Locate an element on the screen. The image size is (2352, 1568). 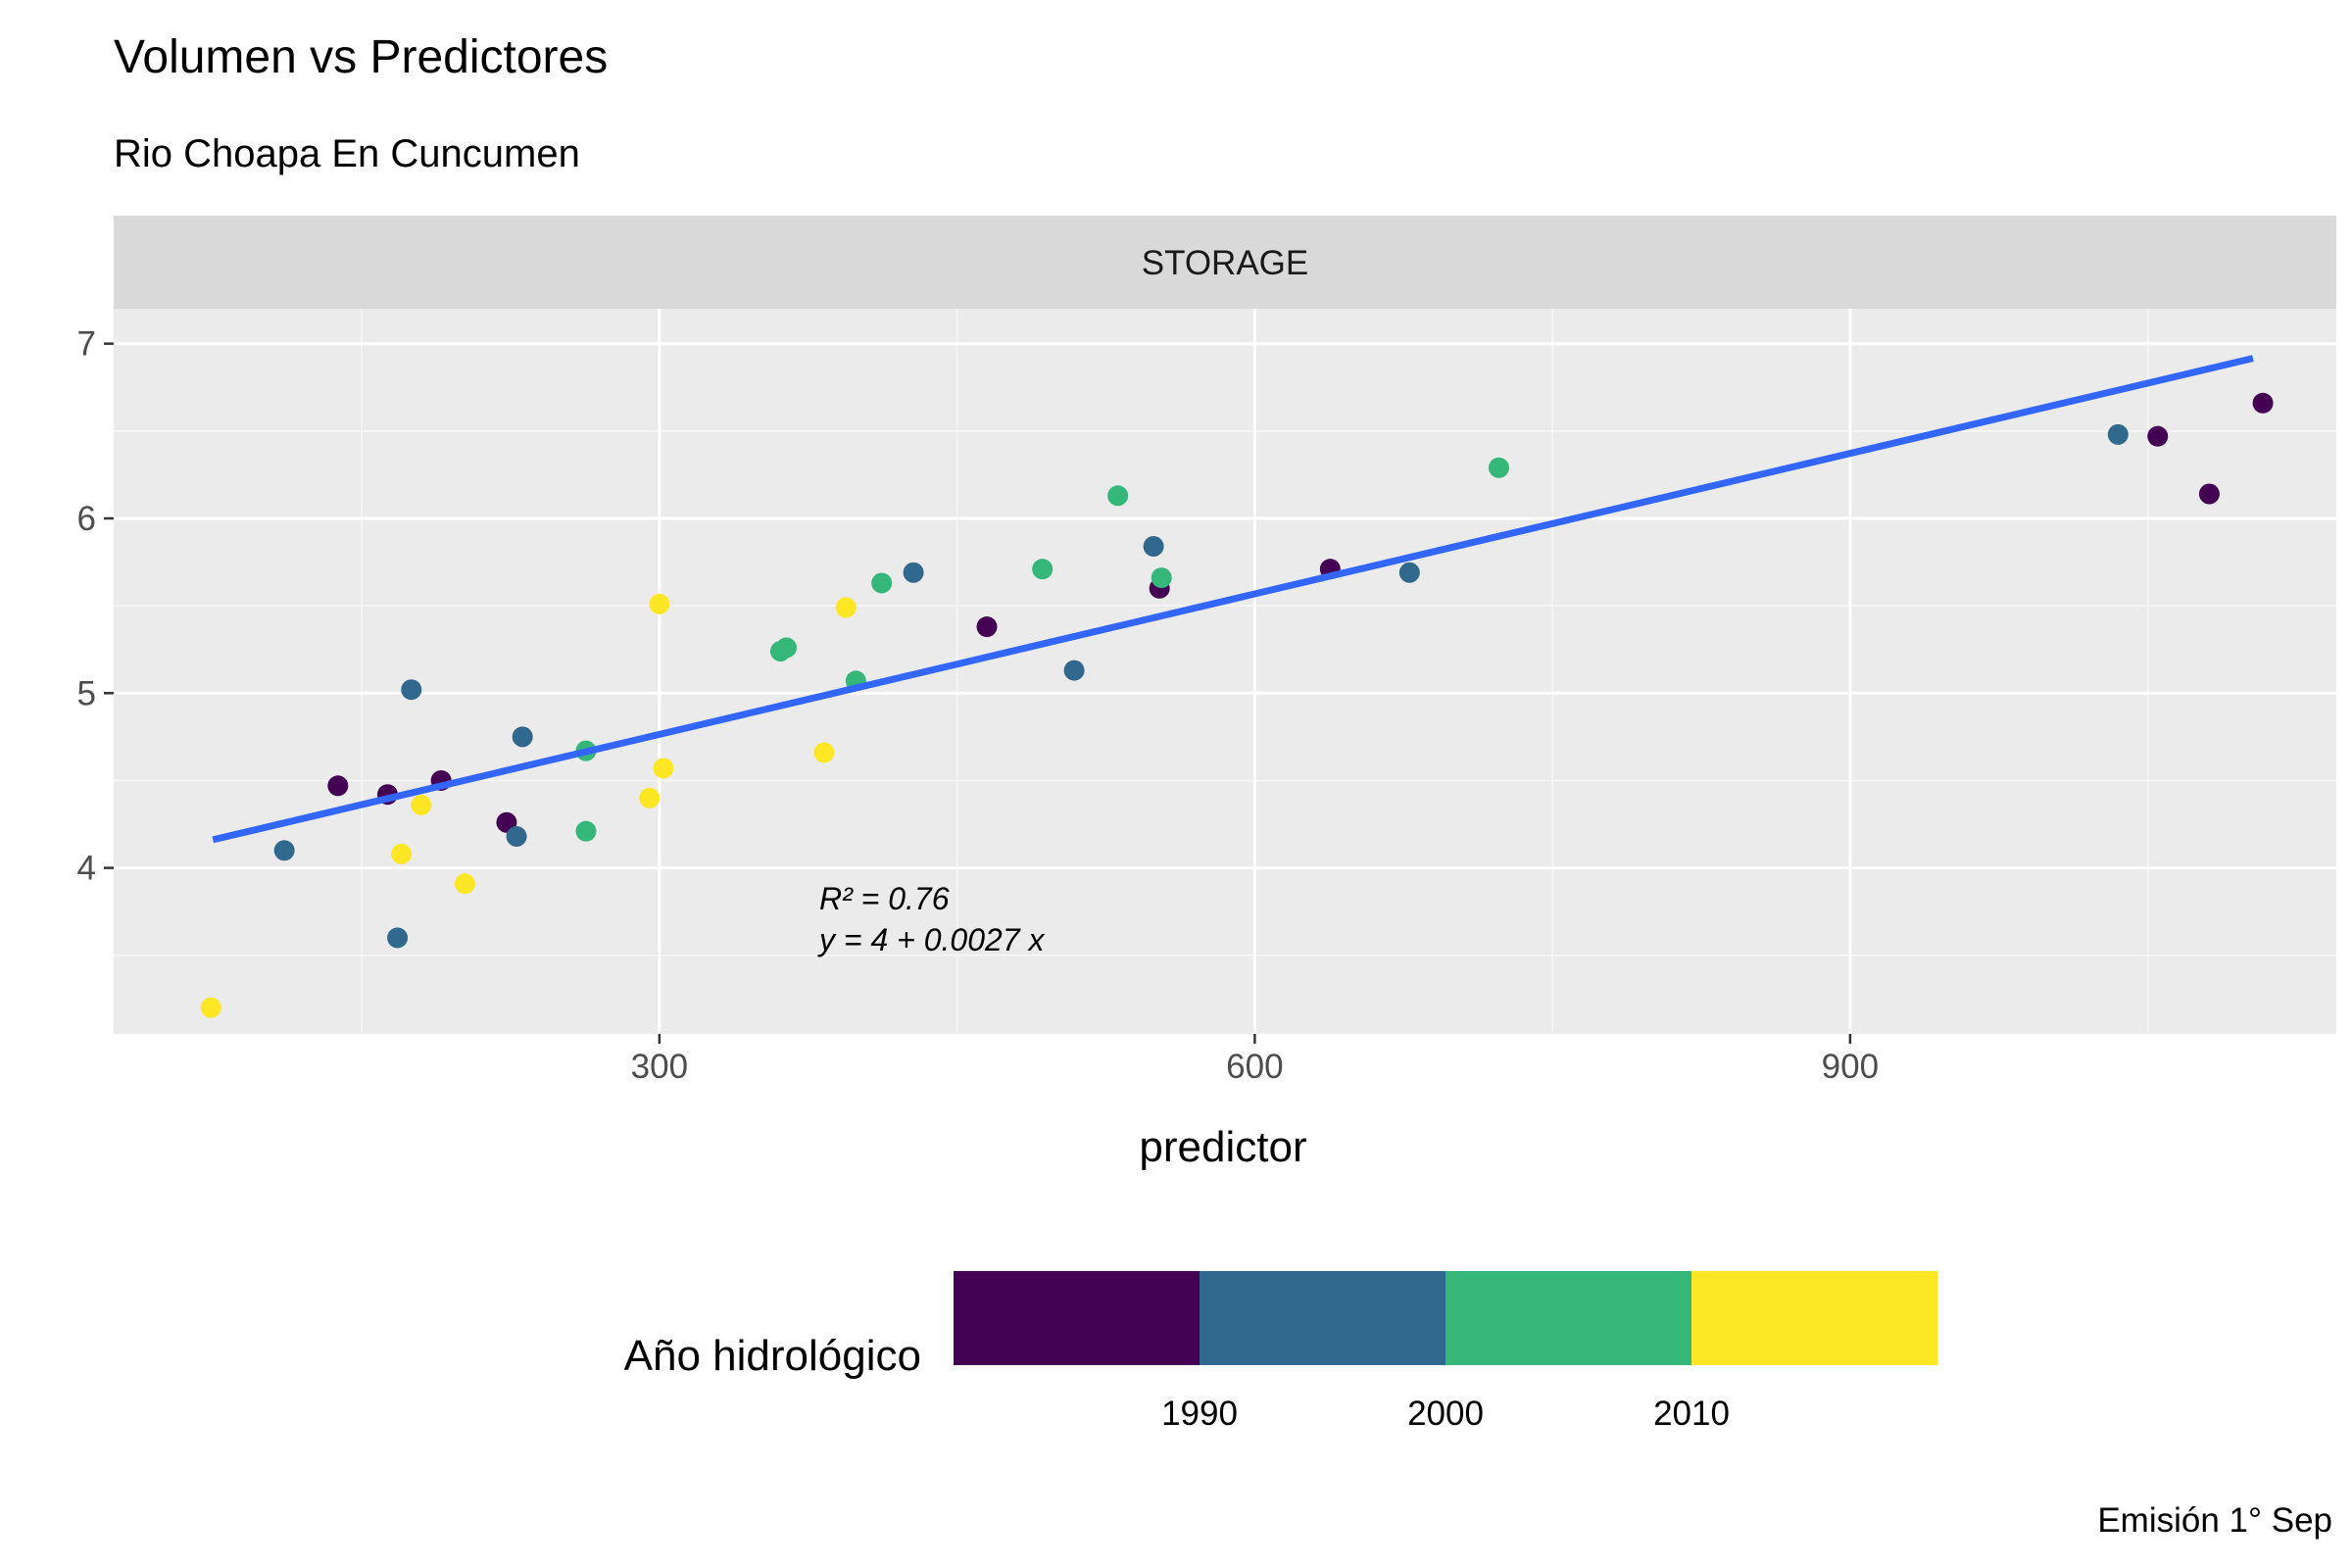
legend-break-label: 2000 is located at coordinates (1445, 1414).